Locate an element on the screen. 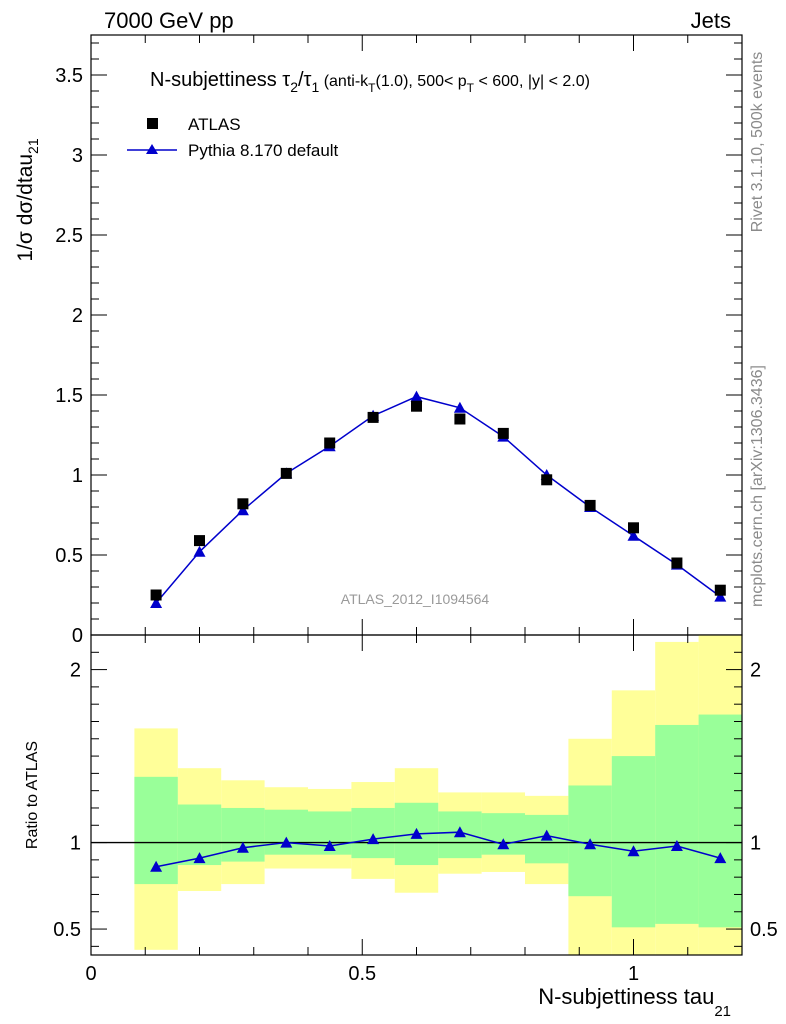 The image size is (786, 1024). pythia-line is located at coordinates (438, 499).